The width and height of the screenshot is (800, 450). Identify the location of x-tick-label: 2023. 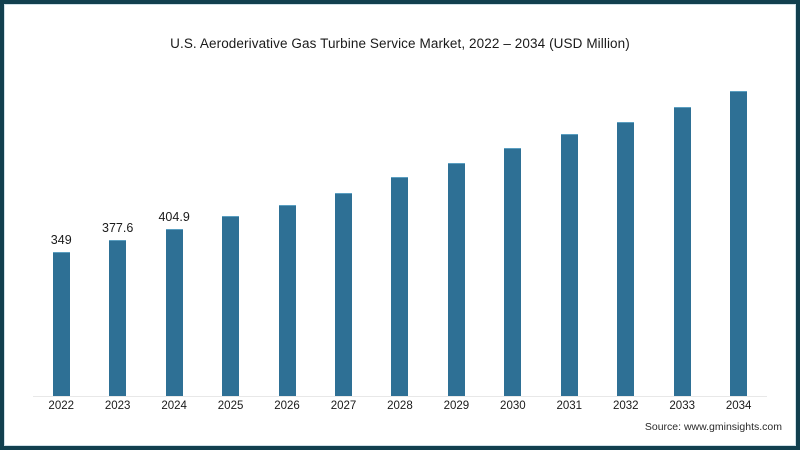
(117, 406).